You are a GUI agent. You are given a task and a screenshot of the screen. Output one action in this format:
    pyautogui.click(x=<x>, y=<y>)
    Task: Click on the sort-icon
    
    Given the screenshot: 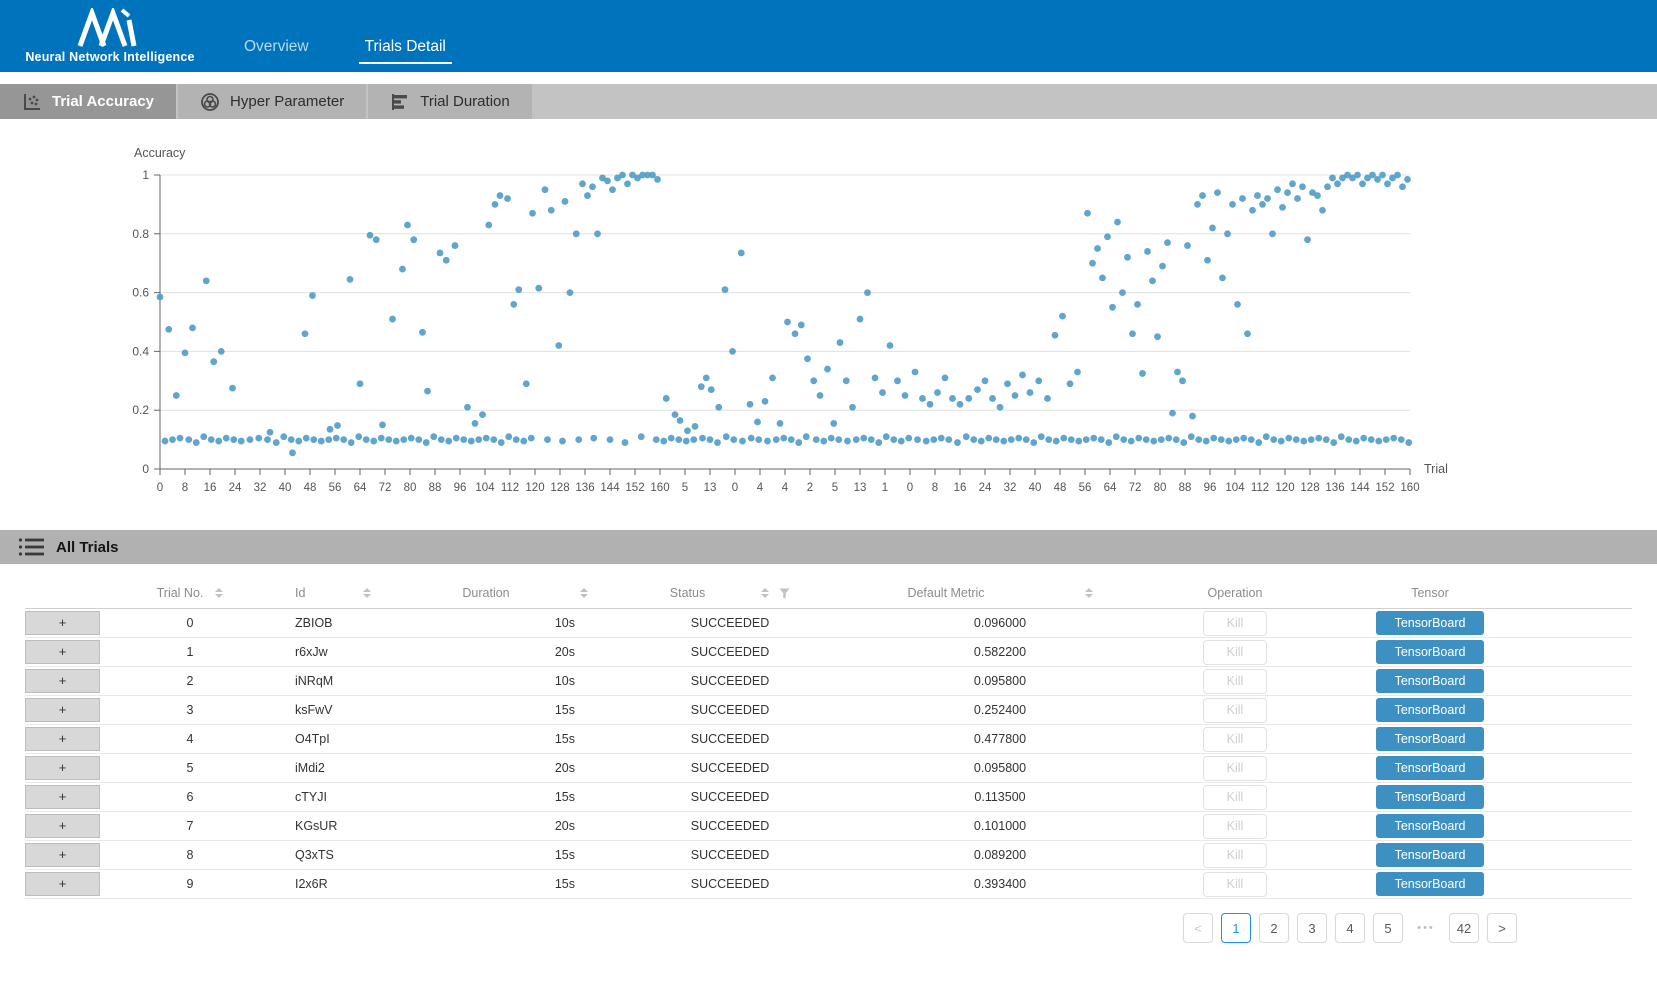 What is the action you would take?
    pyautogui.click(x=583, y=593)
    